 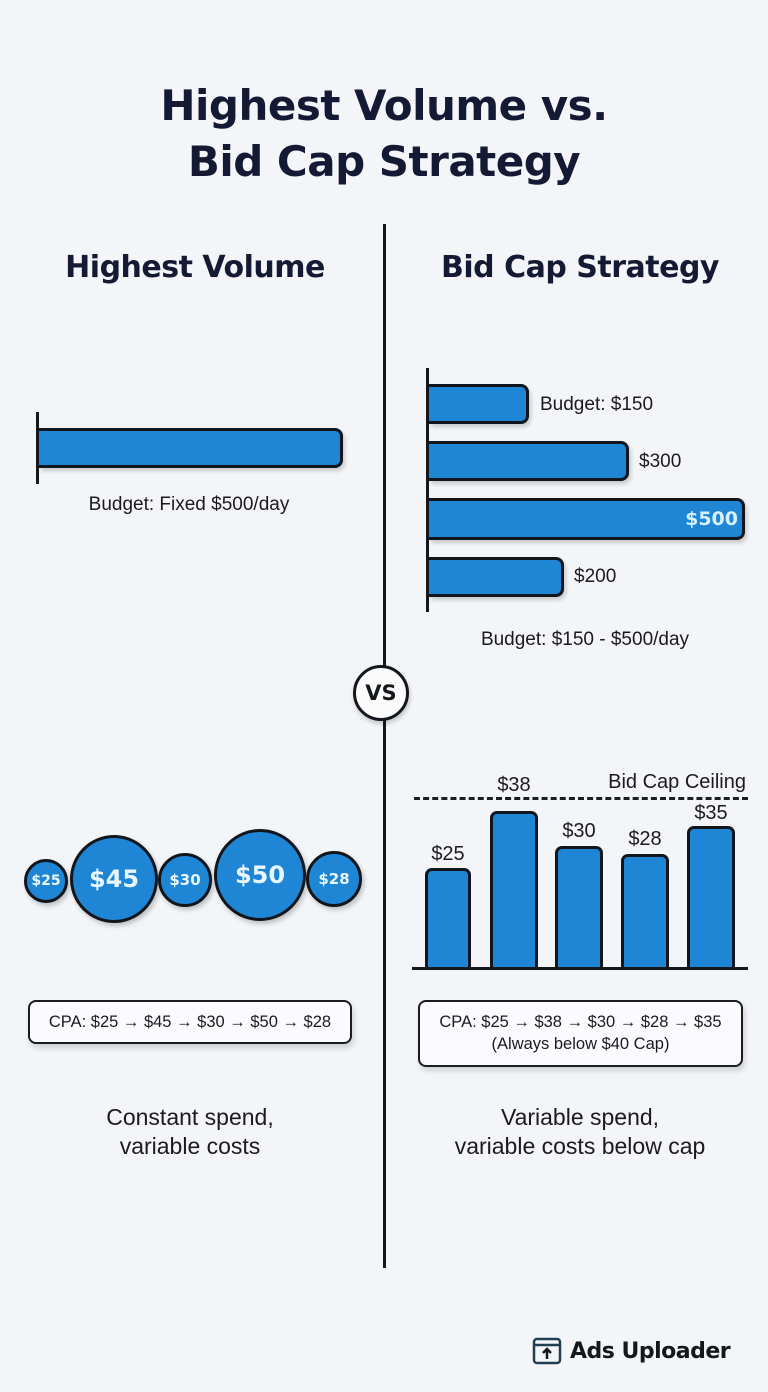 I want to click on bid-cap-ceiling-label: Bid Cap Ceiling, so click(x=677, y=782).